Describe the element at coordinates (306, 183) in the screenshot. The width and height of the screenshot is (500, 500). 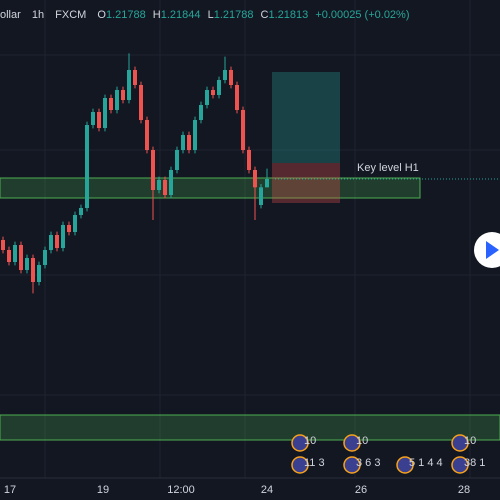
I see `stop-zone` at that location.